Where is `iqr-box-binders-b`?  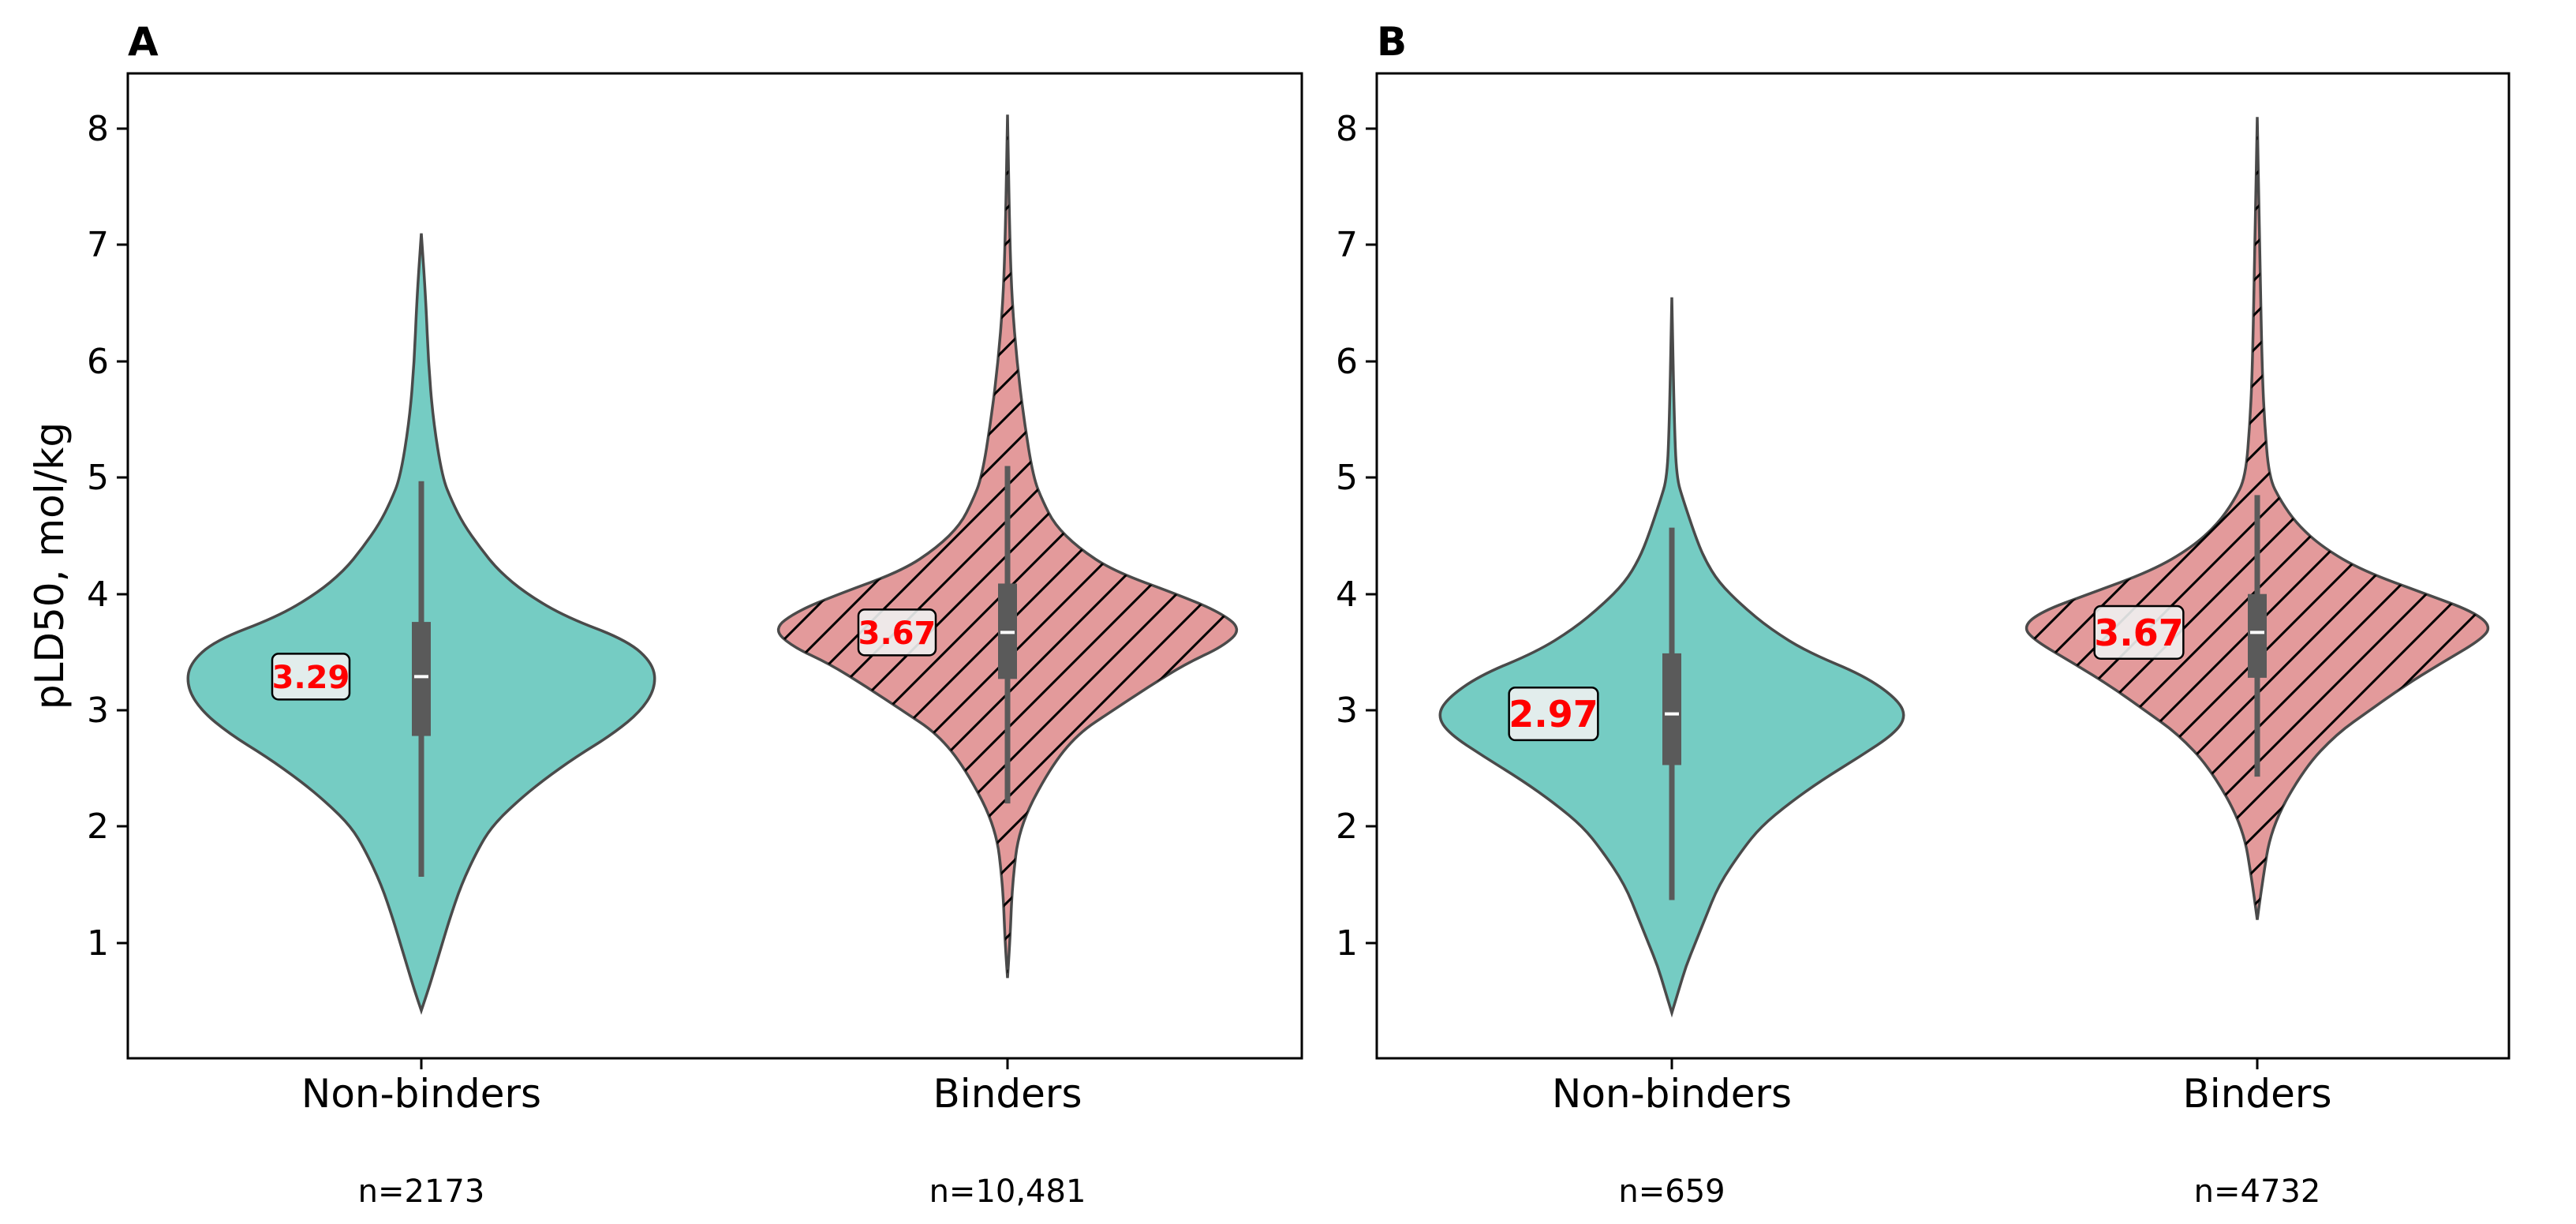
iqr-box-binders-b is located at coordinates (2257, 635).